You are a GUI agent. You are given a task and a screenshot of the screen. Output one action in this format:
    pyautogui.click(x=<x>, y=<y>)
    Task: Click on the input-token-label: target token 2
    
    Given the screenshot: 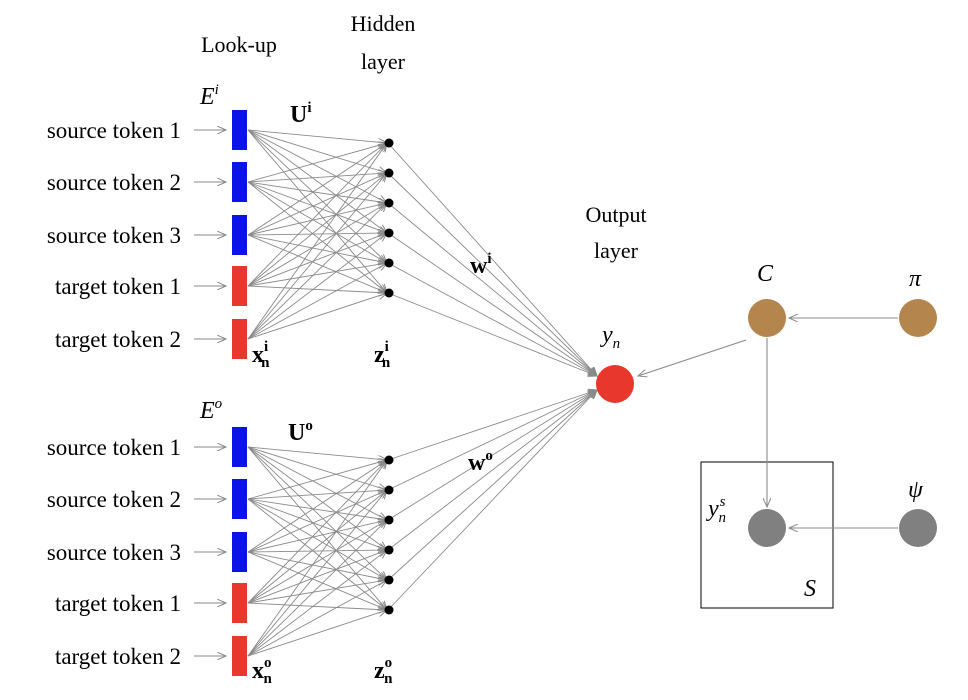 What is the action you would take?
    pyautogui.click(x=118, y=339)
    